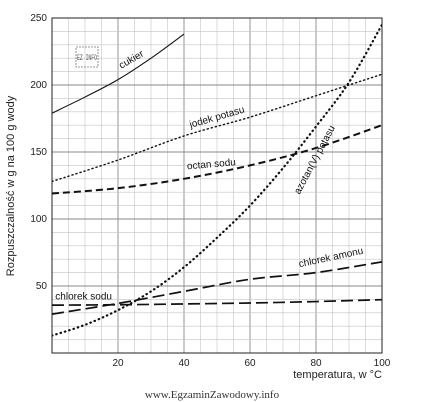 This screenshot has width=425, height=402. I want to click on curve-label: octan sodu, so click(212, 164).